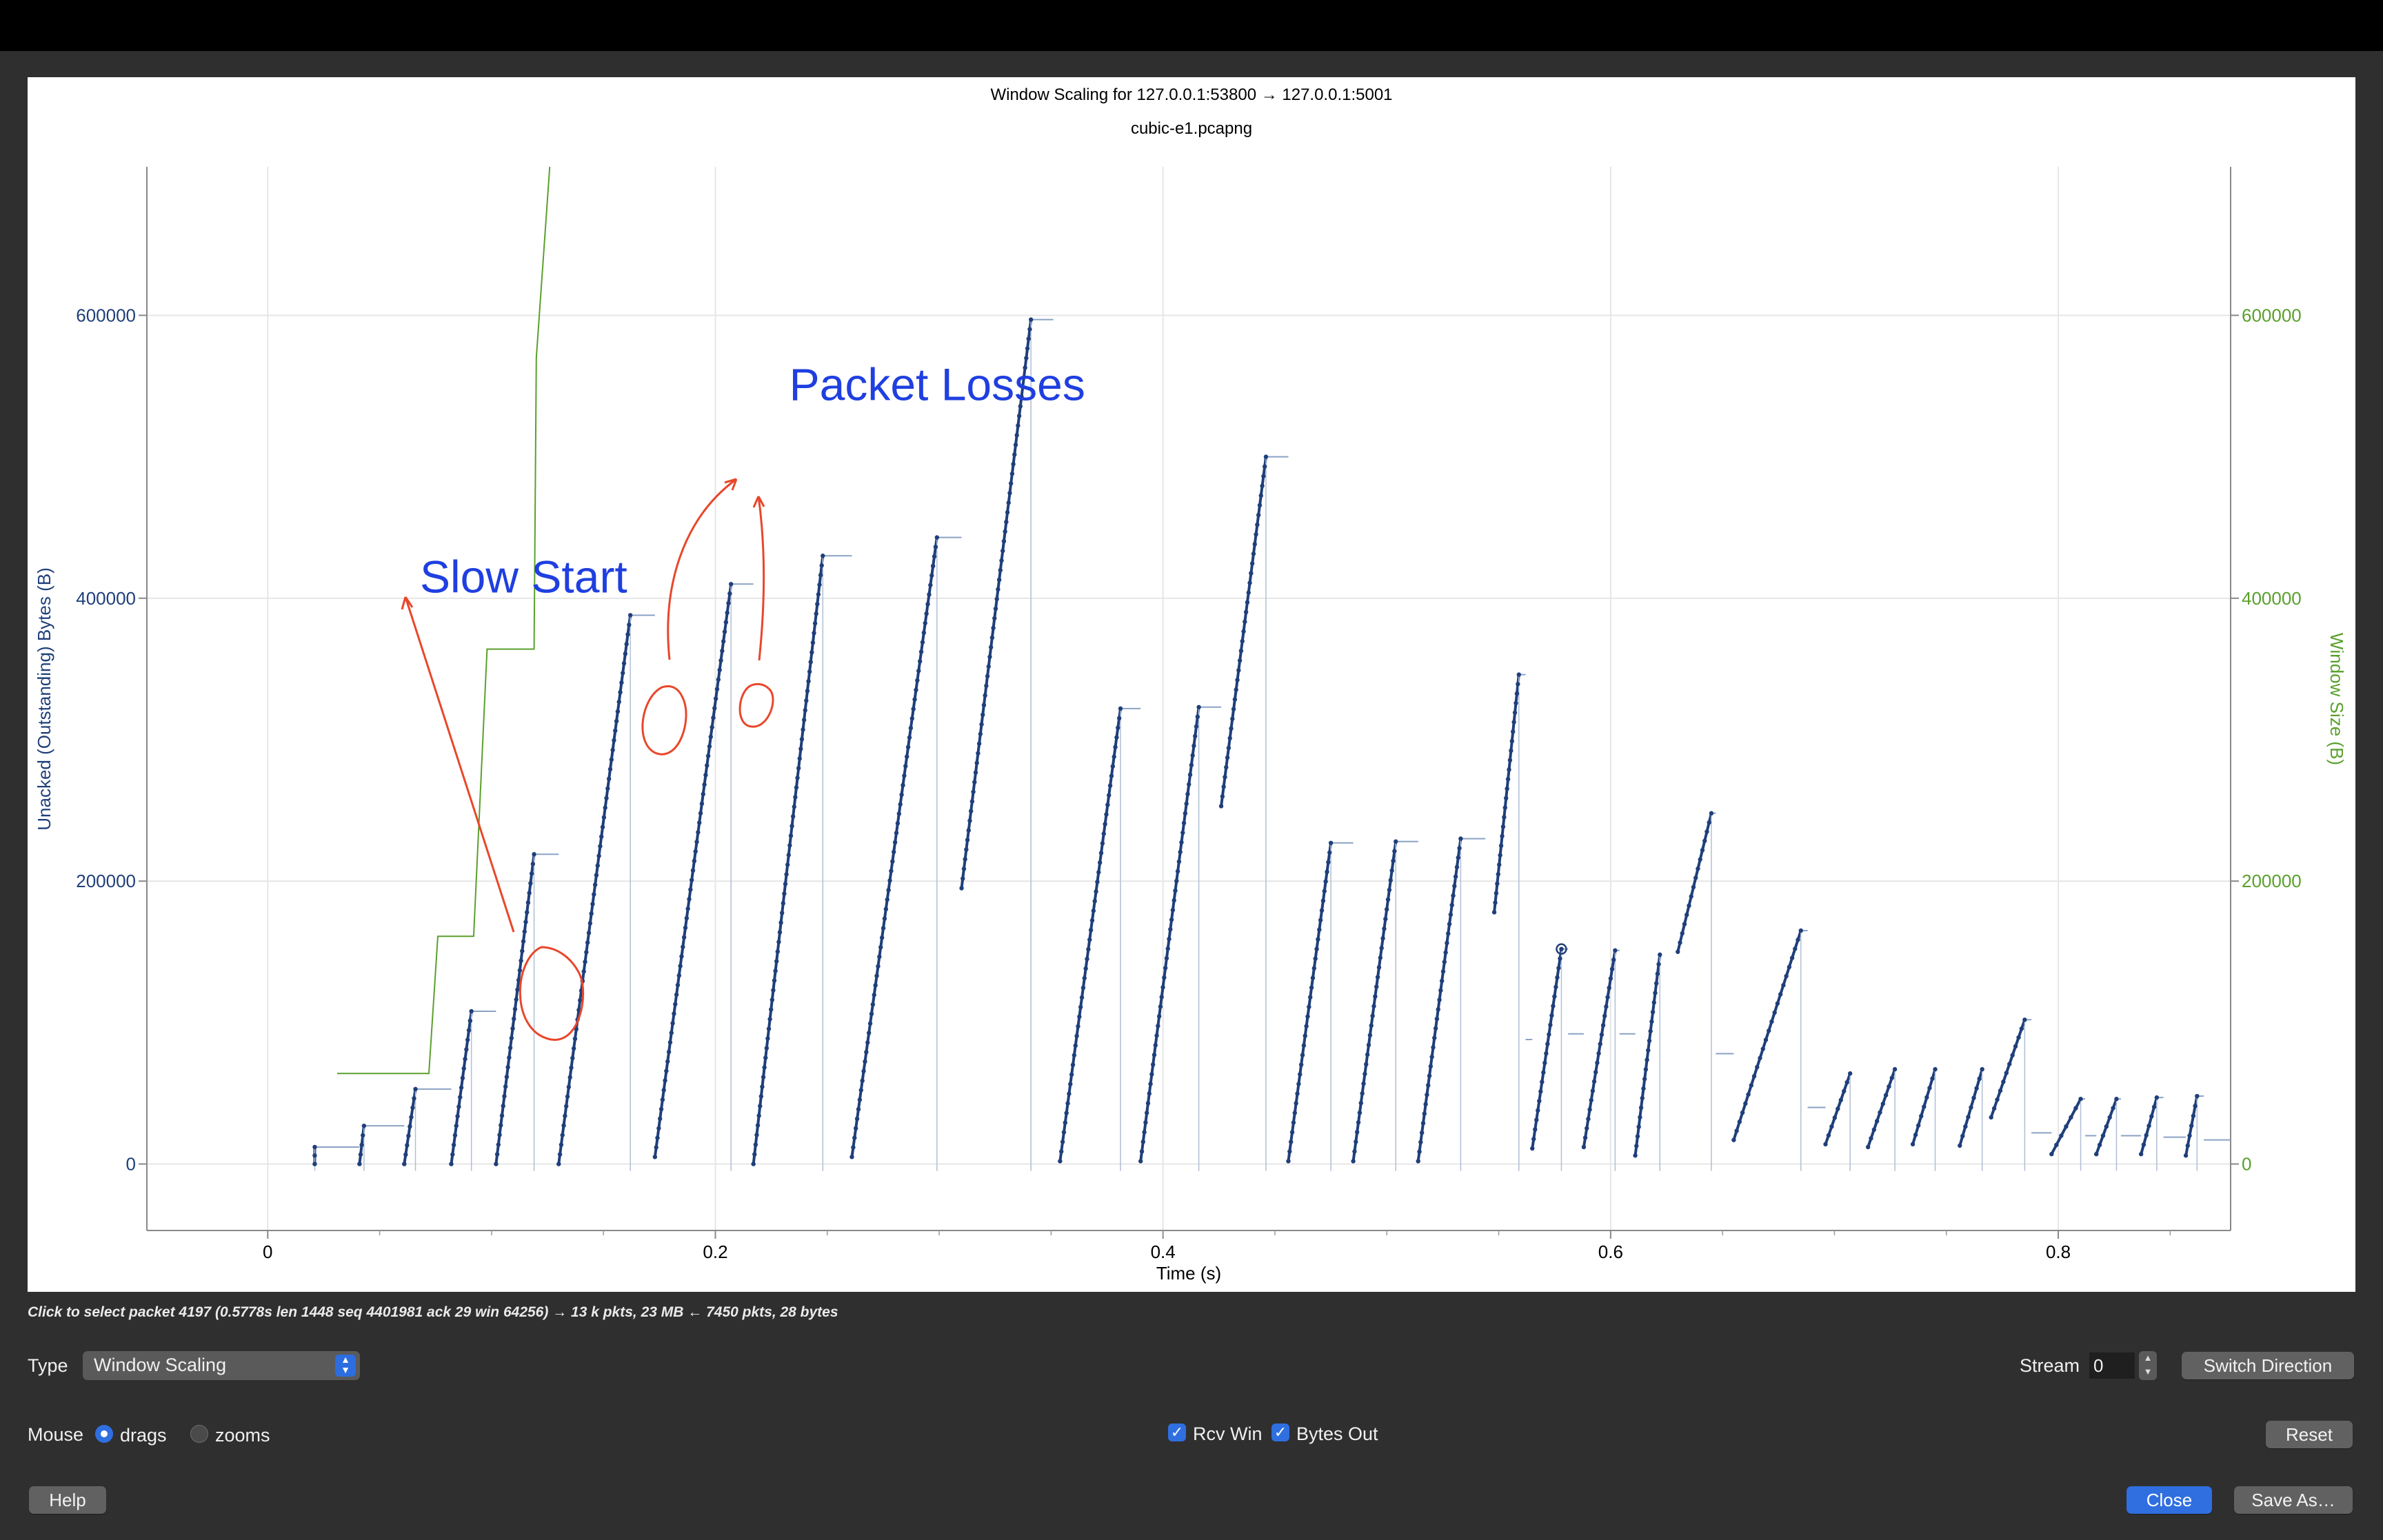  Describe the element at coordinates (2268, 1366) in the screenshot. I see `switch-direction-button: Switch Direction` at that location.